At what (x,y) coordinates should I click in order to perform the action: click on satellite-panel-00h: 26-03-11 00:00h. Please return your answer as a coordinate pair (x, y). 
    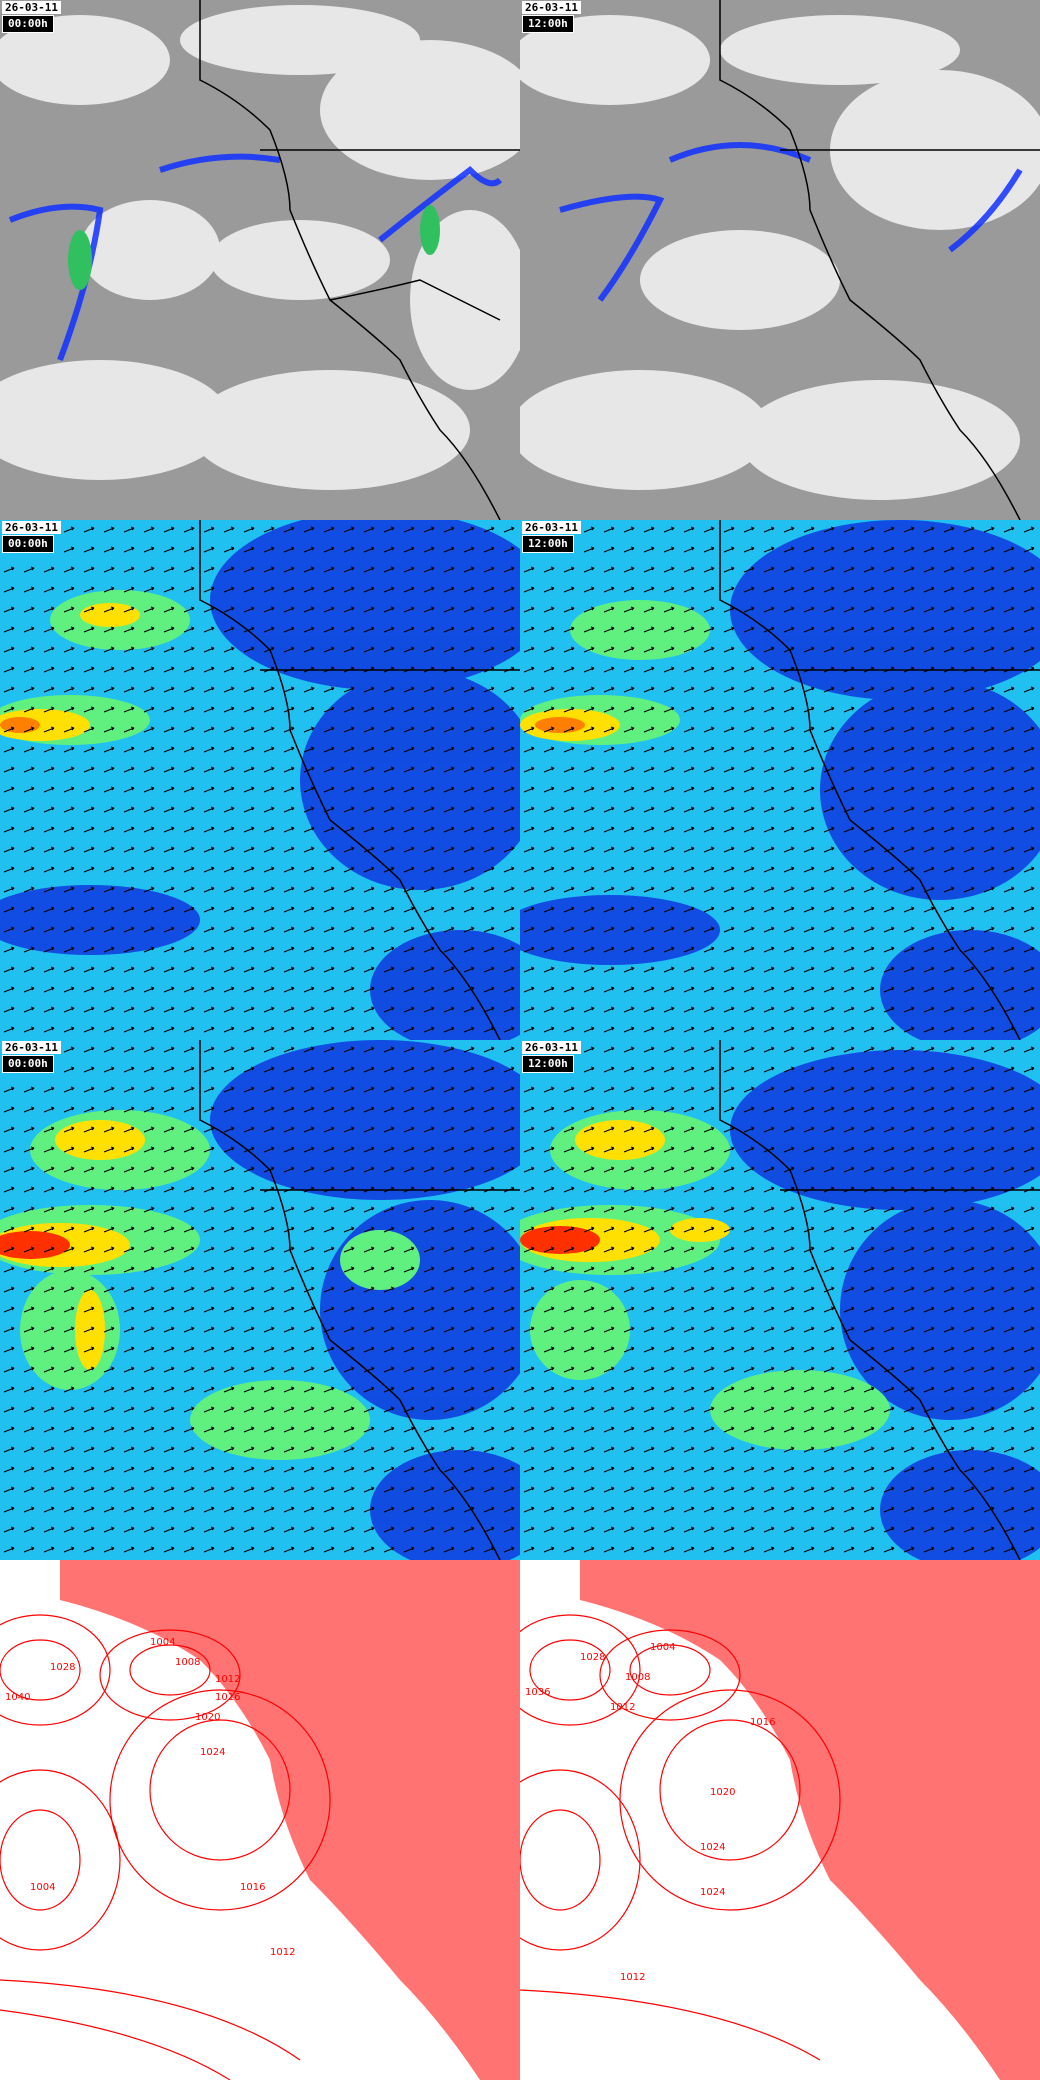
    Looking at the image, I should click on (260, 260).